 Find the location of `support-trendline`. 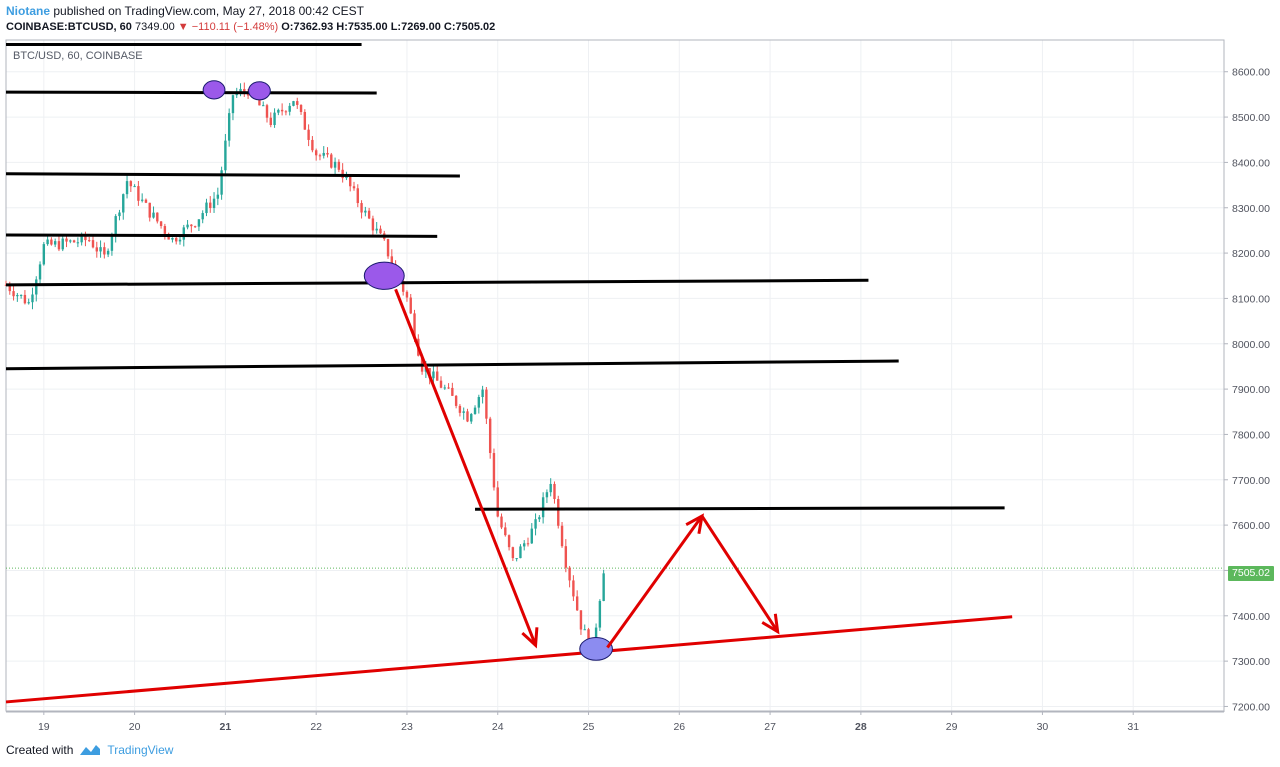

support-trendline is located at coordinates (509, 659).